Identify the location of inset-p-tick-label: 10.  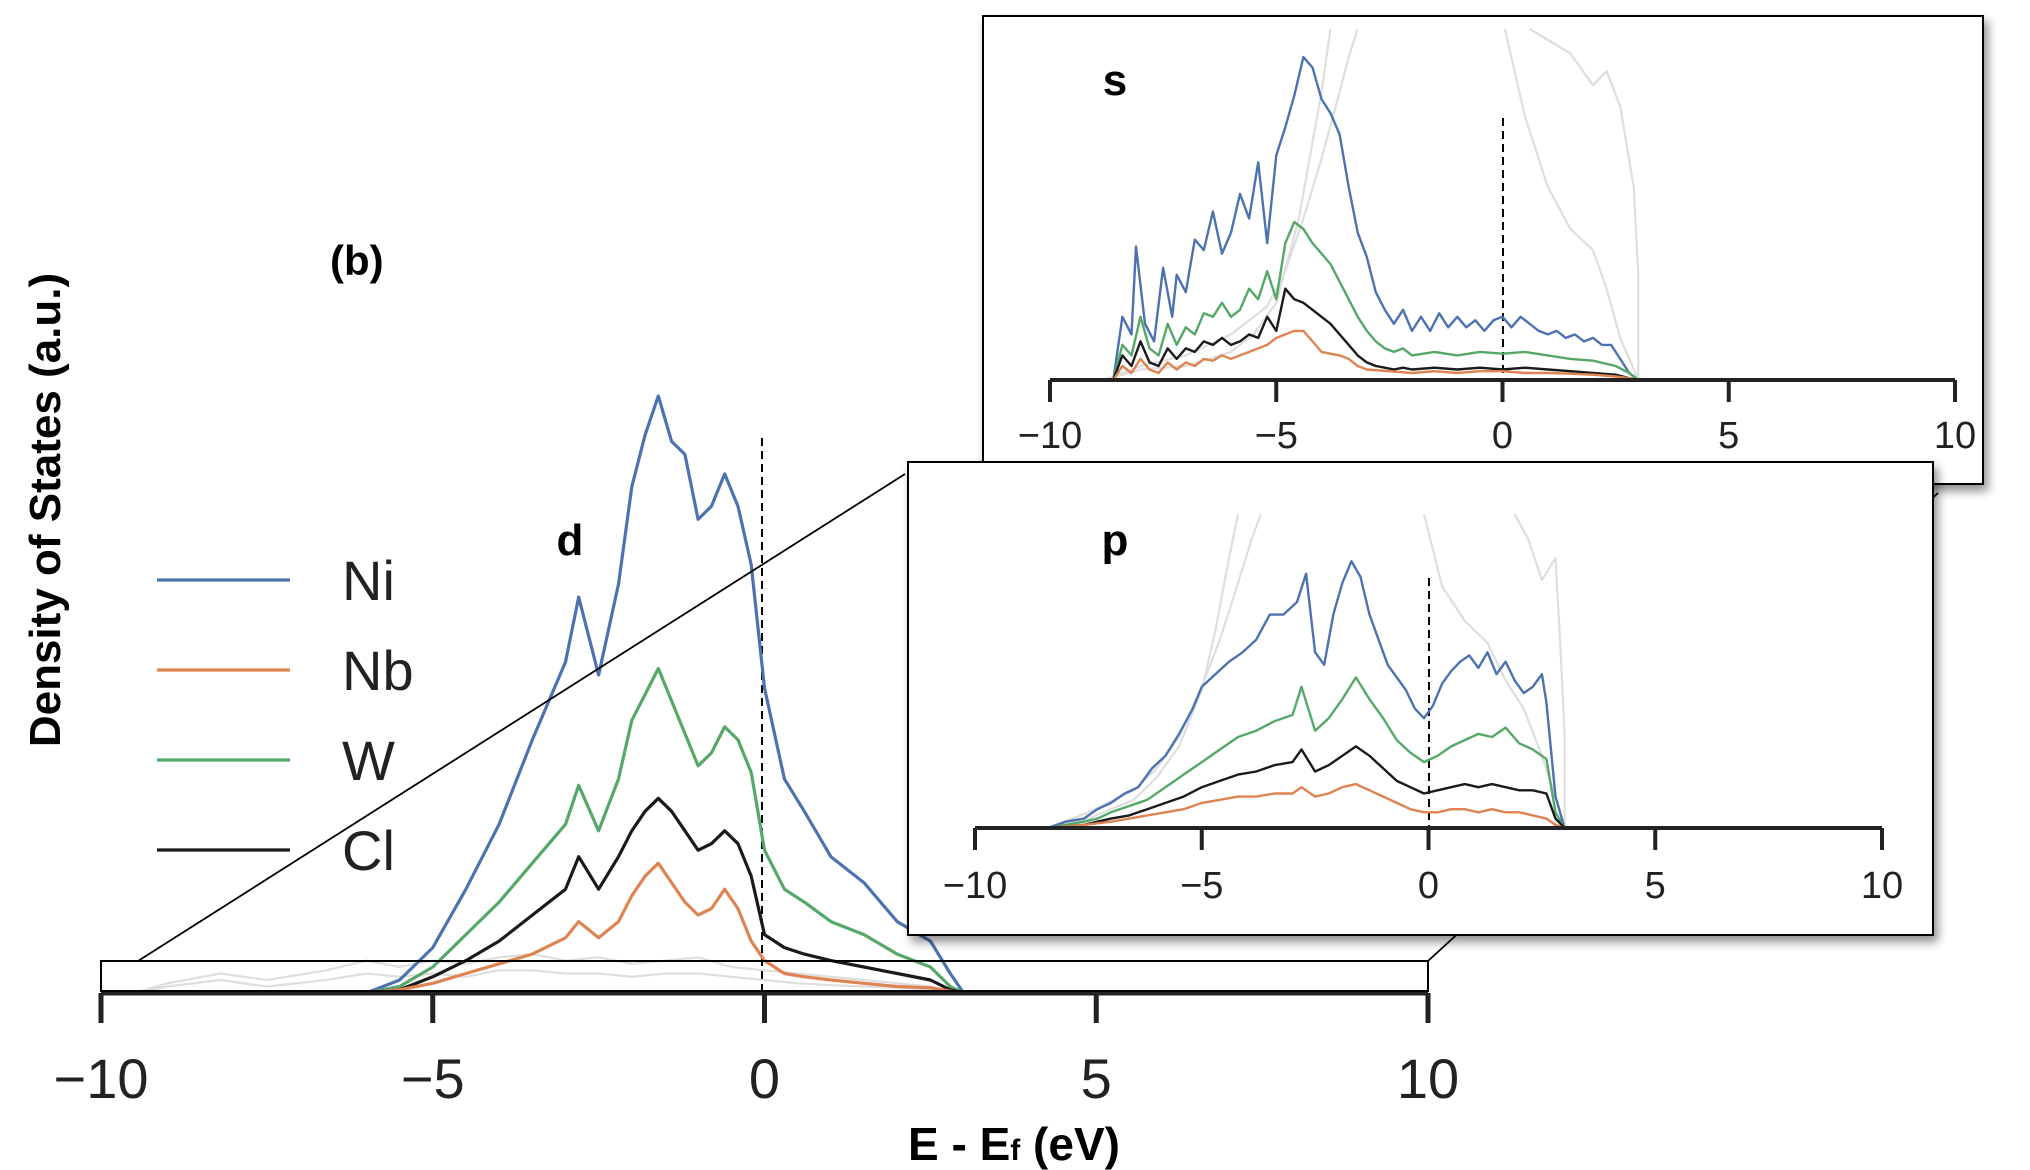
(1882, 886).